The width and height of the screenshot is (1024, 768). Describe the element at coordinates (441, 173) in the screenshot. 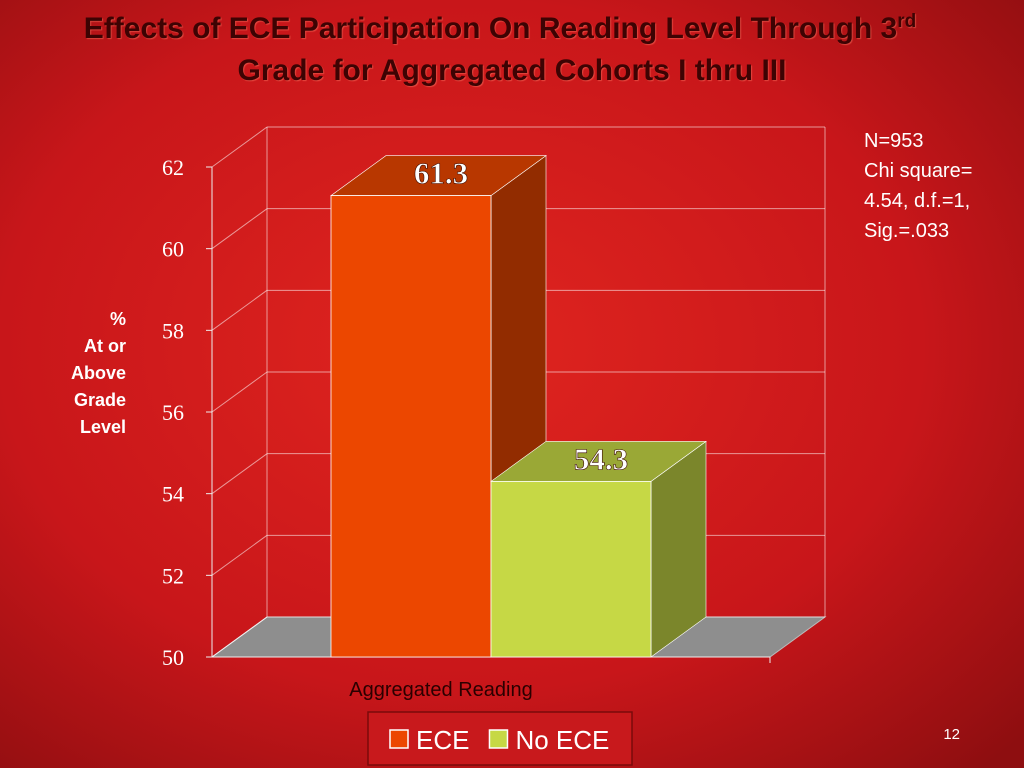

I see `data-label: 61.3` at that location.